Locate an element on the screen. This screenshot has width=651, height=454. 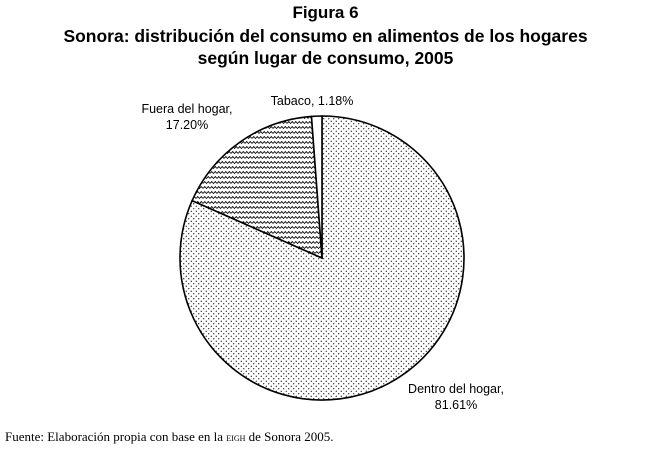
pie-label-tabaco: Tabaco, 1.18% is located at coordinates (312, 101).